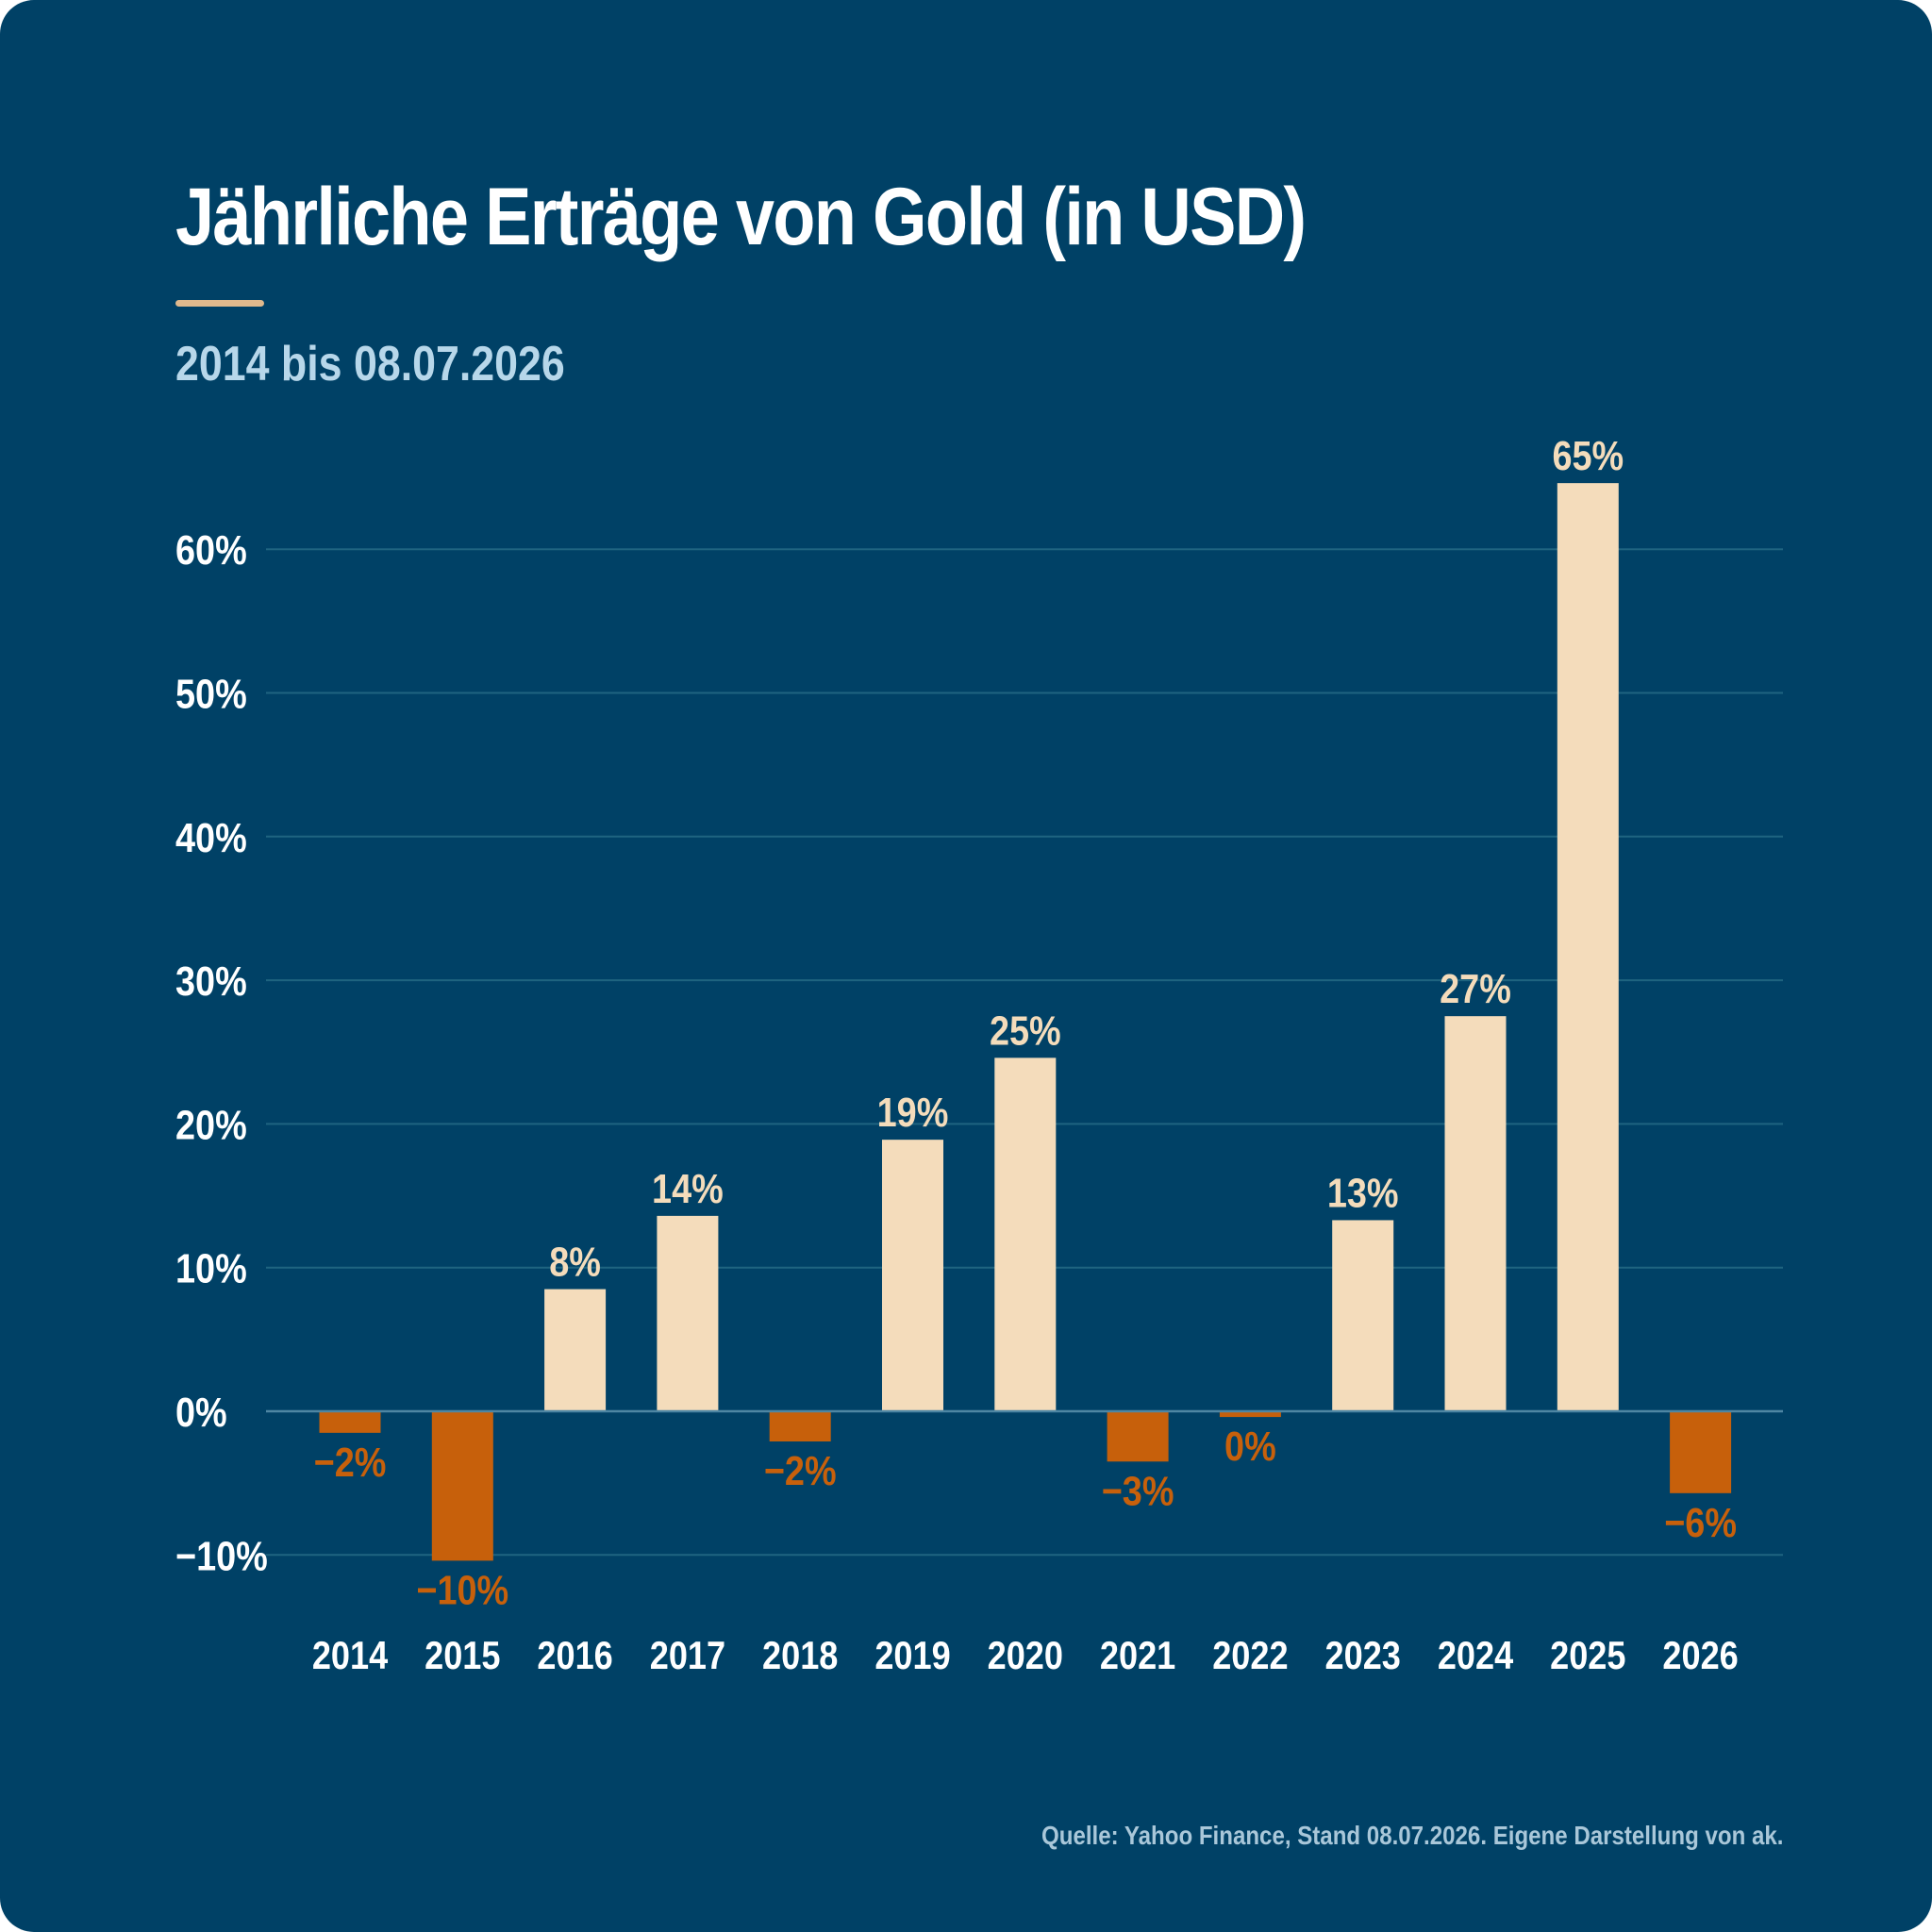 Image resolution: width=1932 pixels, height=1932 pixels. What do you see at coordinates (1250, 1657) in the screenshot?
I see `x-tick-label: 2022` at bounding box center [1250, 1657].